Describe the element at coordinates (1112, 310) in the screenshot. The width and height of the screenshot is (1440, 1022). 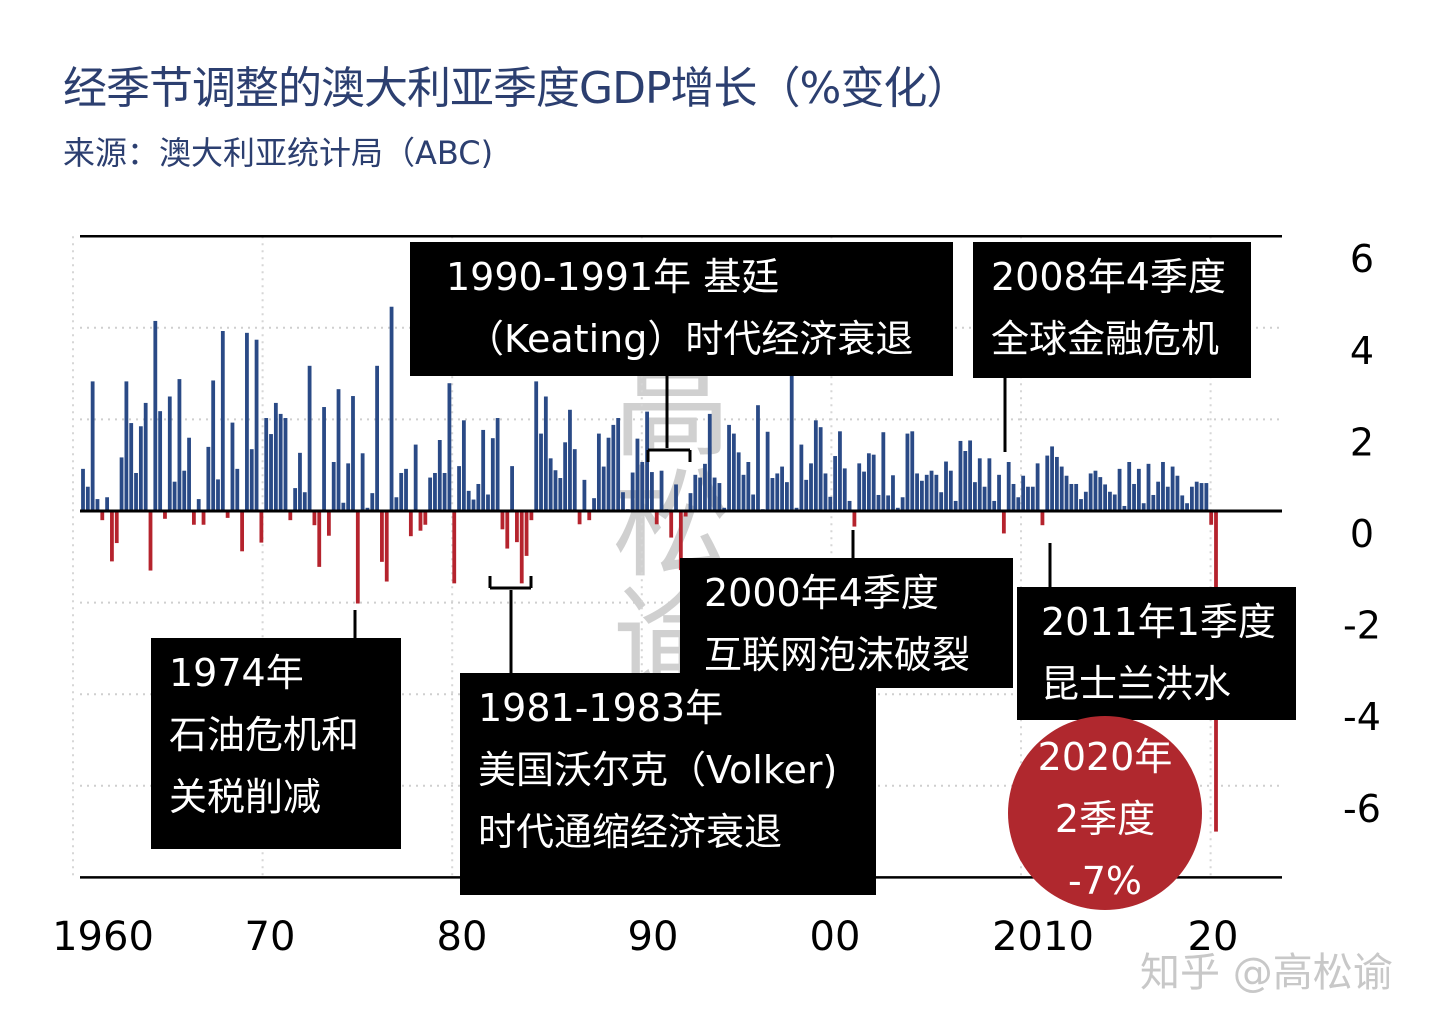
I see `annotation-2008-gfc: 2008年4季度 全球金融危机` at that location.